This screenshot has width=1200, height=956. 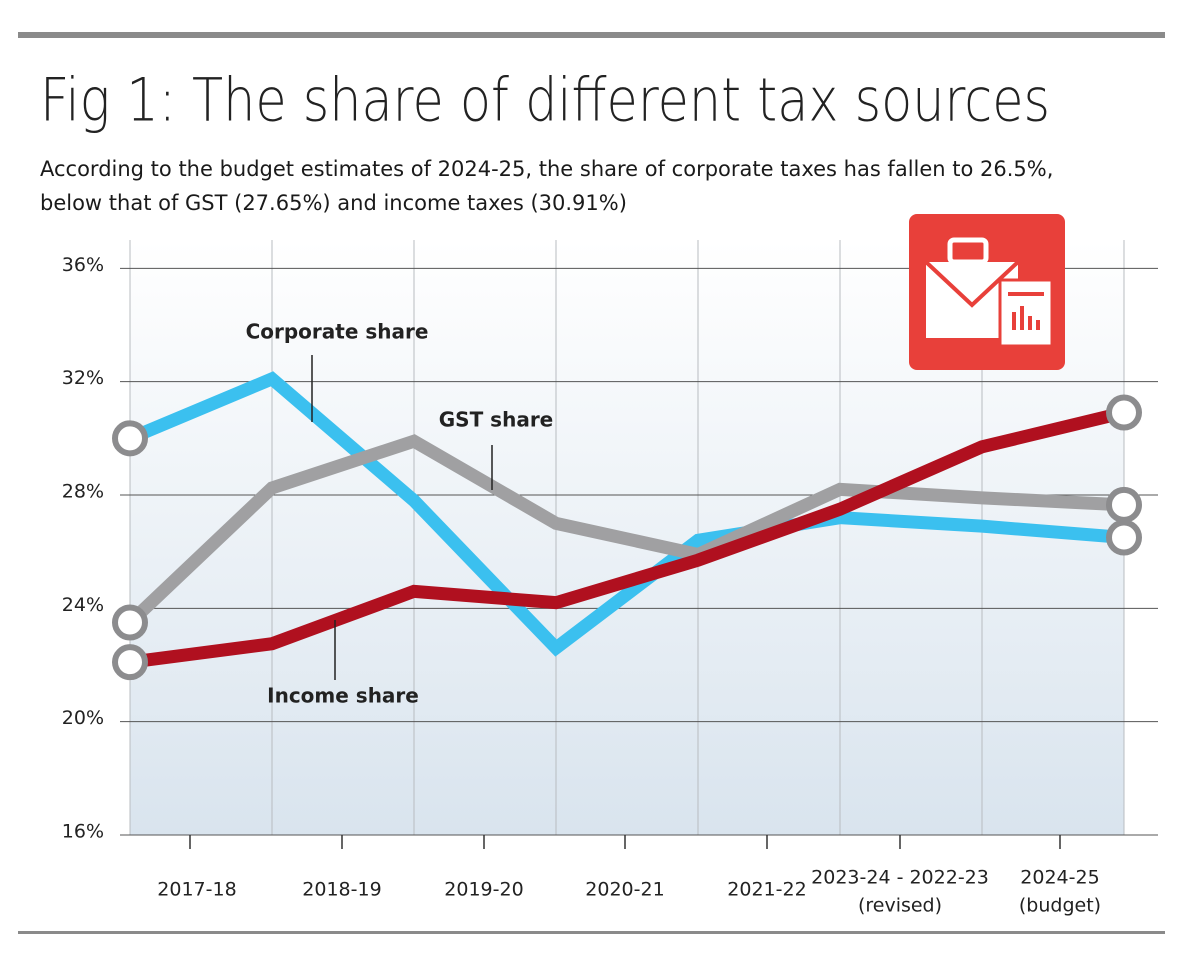 I want to click on x-tick-label: 2018-19, so click(x=341, y=890).